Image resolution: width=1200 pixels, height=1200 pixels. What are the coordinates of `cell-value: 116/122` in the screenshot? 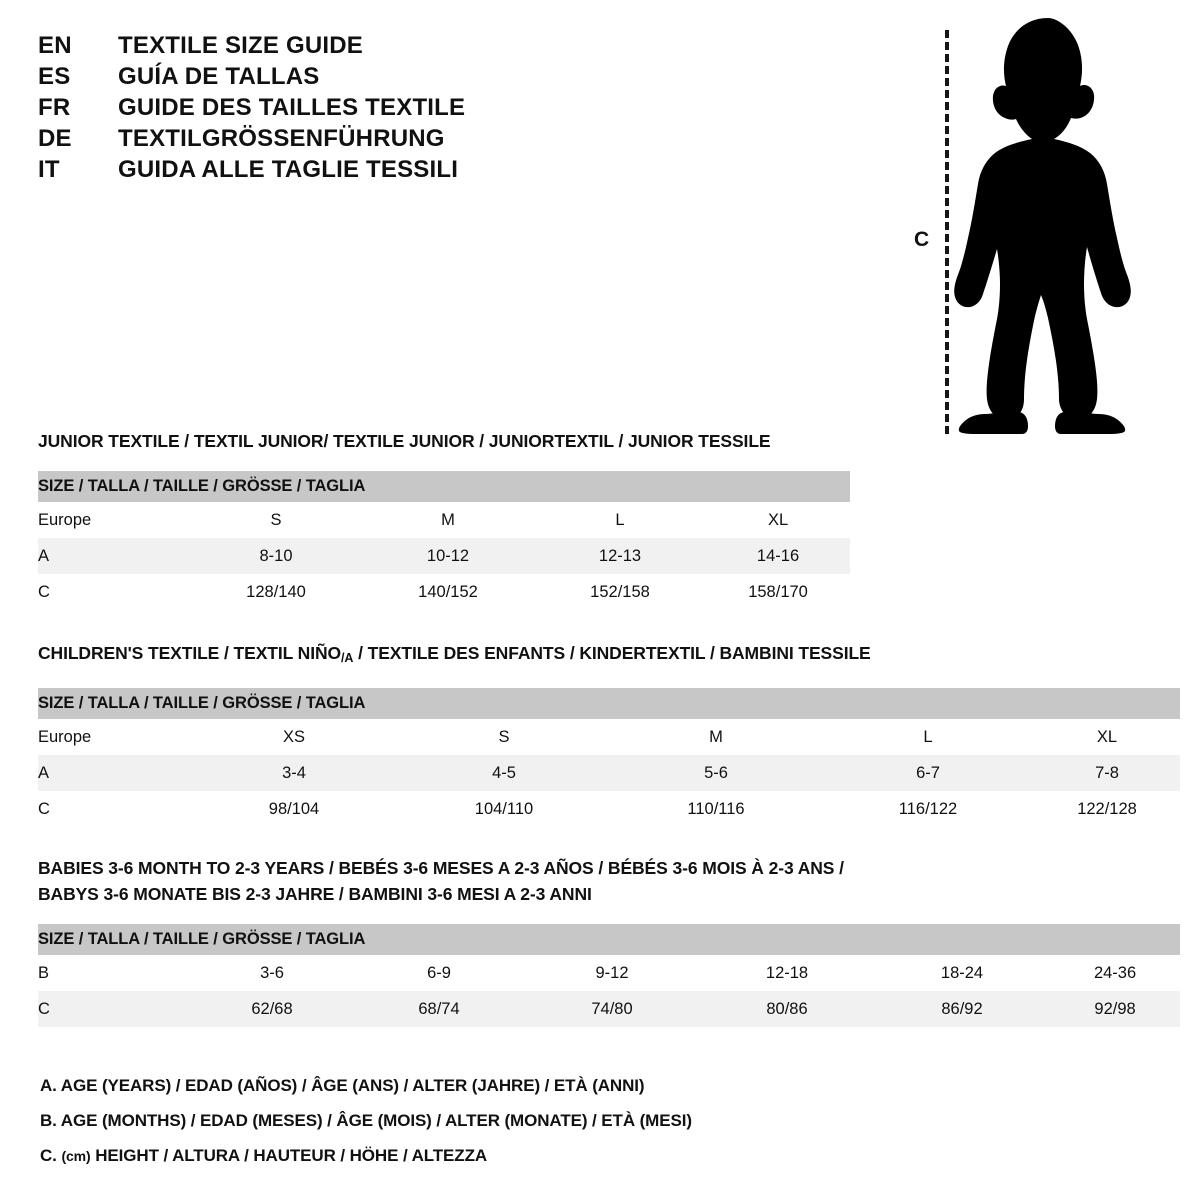 It's located at (928, 809).